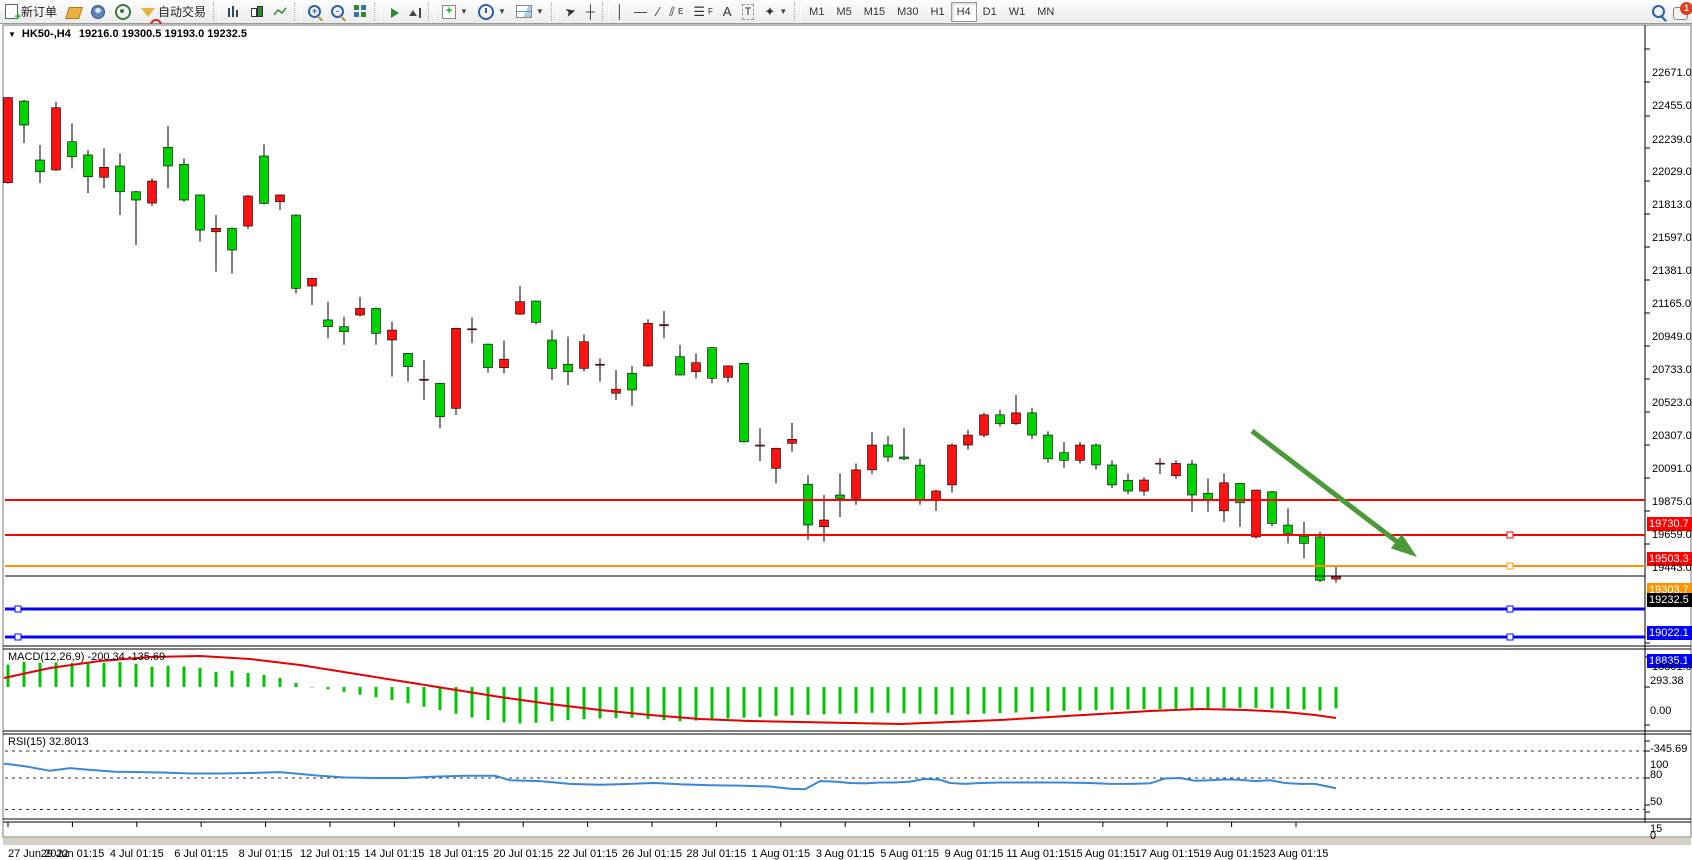 The image size is (1692, 860). Describe the element at coordinates (844, 11) in the screenshot. I see `timeframe-m5: M5` at that location.